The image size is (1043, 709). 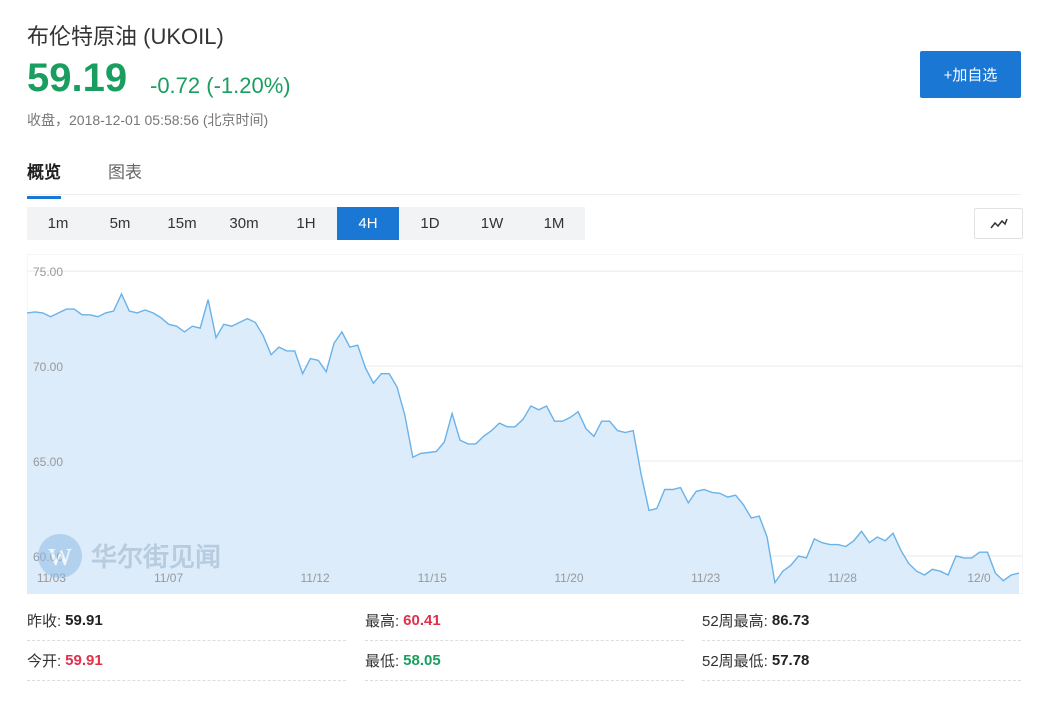 I want to click on stat-low-label: 最低:, so click(x=382, y=661).